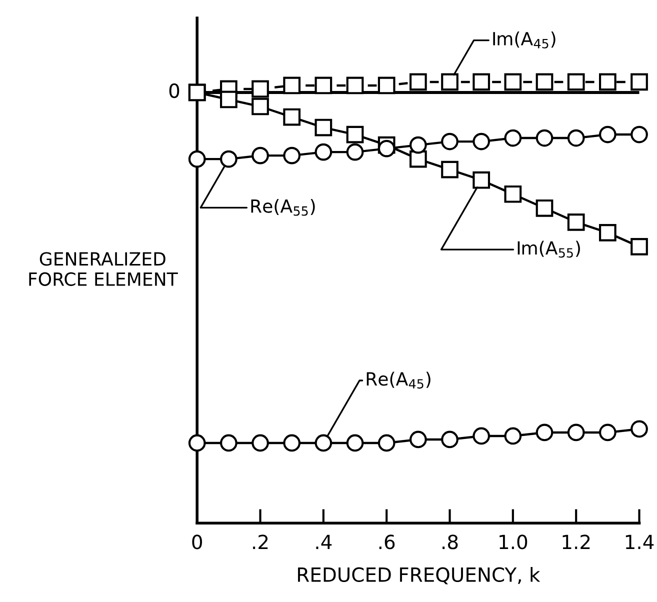 The width and height of the screenshot is (657, 602). I want to click on text: Re(A$_{55}$), so click(283, 207).